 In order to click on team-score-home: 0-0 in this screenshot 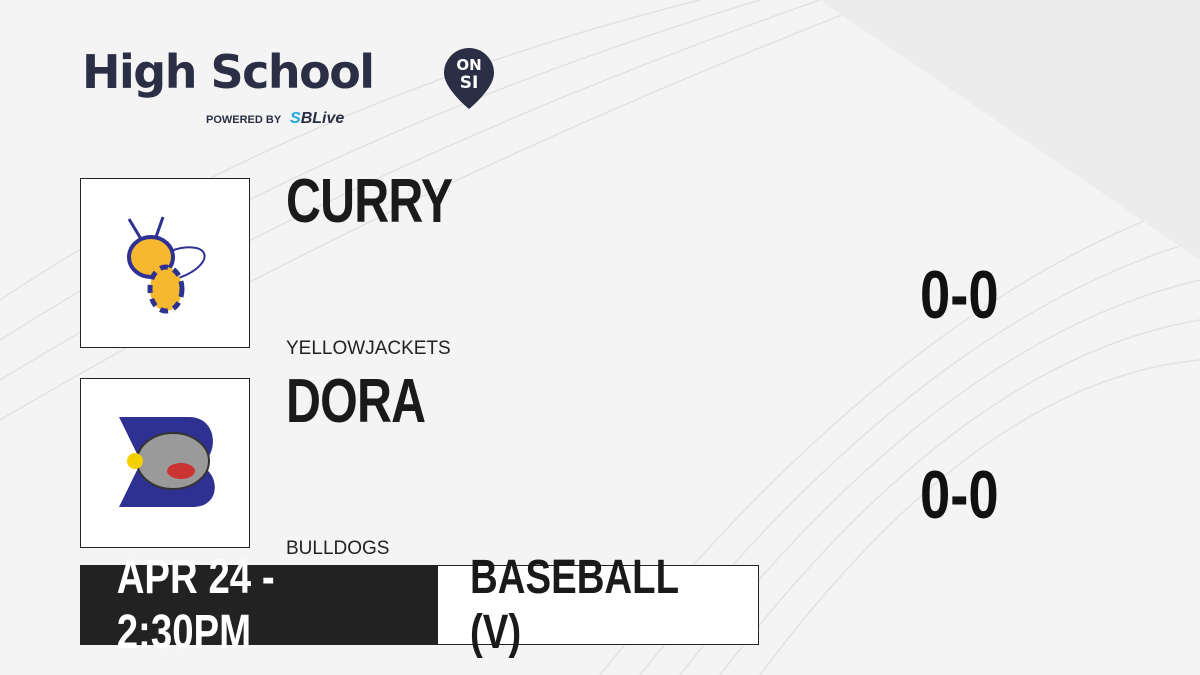, I will do `click(959, 295)`.